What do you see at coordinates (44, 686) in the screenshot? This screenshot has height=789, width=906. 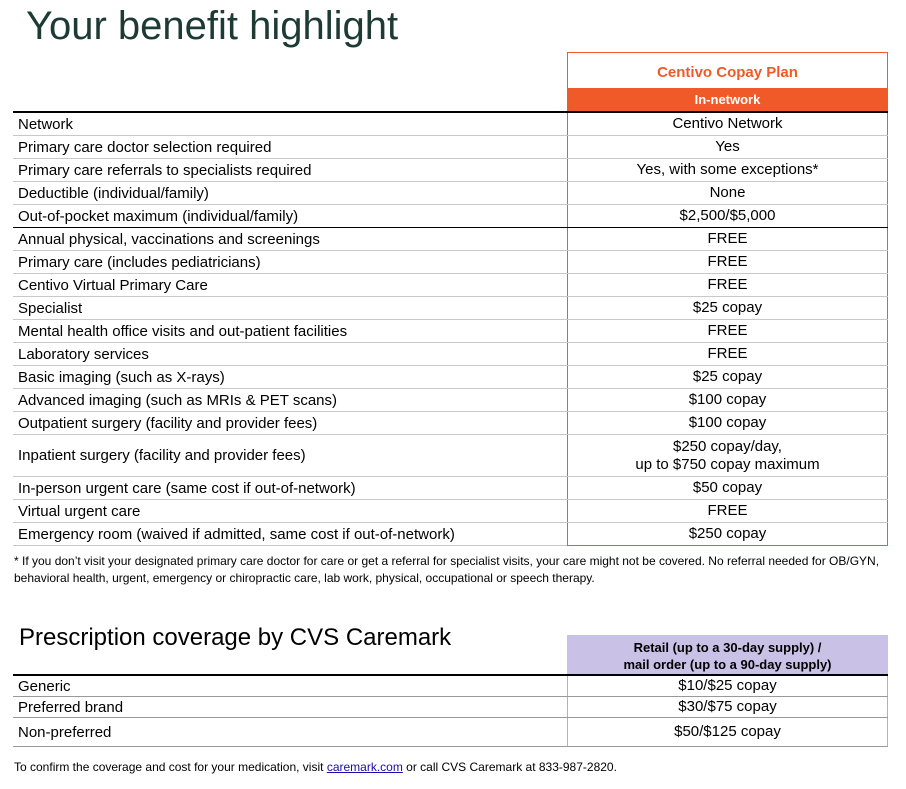 I see `row-label: Generic` at bounding box center [44, 686].